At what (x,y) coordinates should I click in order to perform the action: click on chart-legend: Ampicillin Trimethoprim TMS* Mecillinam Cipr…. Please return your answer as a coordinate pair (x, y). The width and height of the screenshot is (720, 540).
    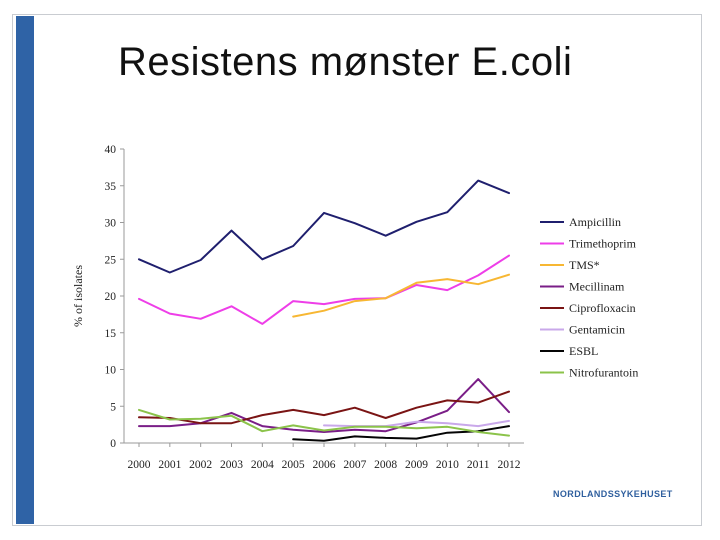
    Looking at the image, I should click on (589, 297).